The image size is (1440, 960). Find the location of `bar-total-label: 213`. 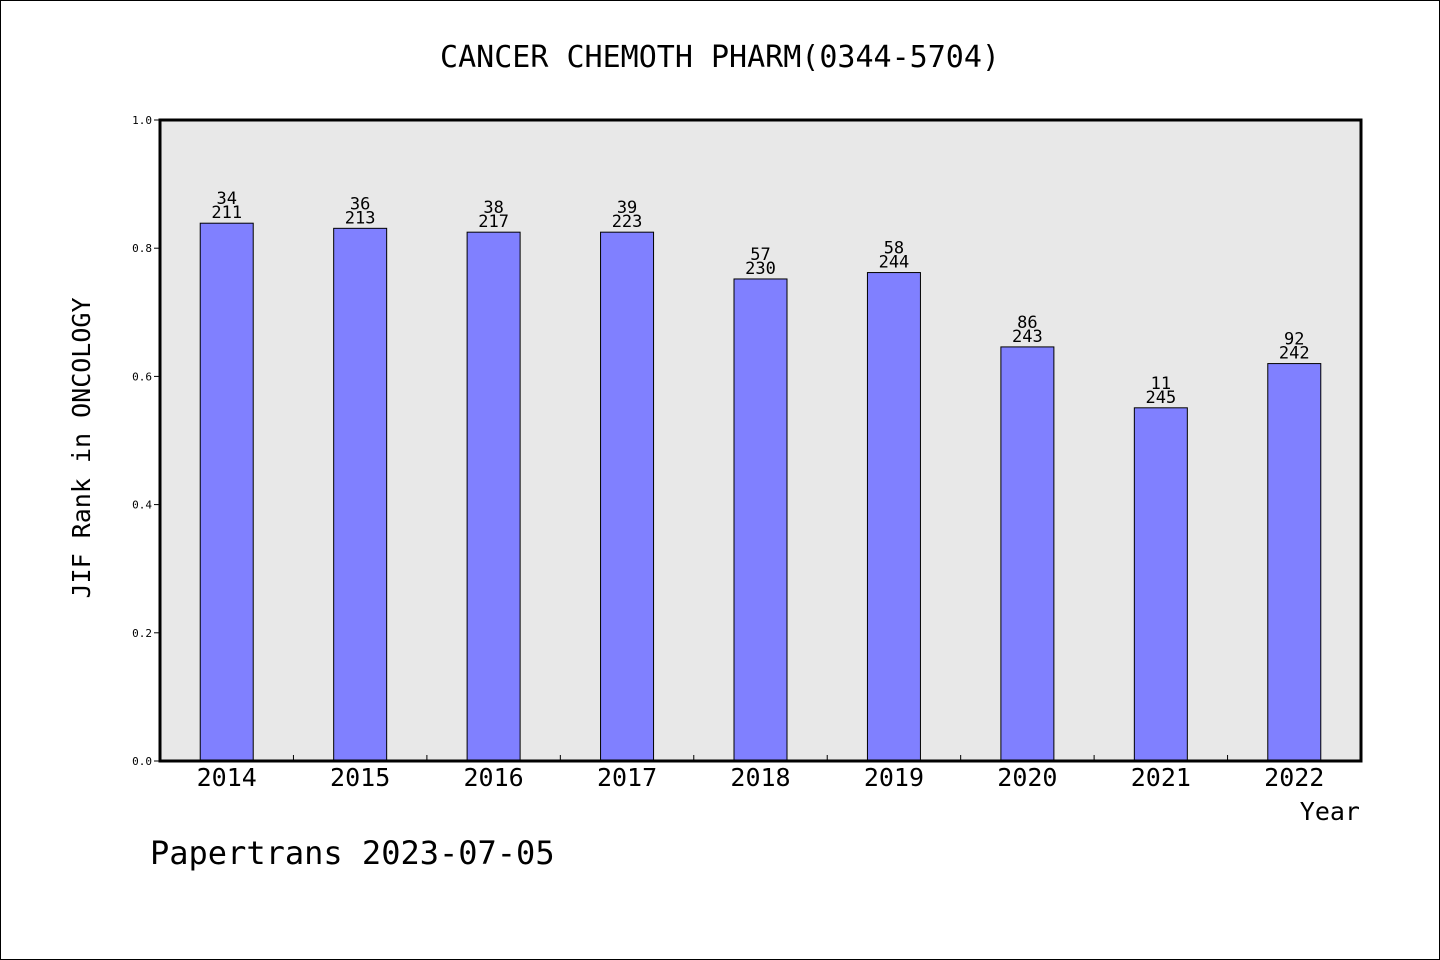

bar-total-label: 213 is located at coordinates (360, 218).